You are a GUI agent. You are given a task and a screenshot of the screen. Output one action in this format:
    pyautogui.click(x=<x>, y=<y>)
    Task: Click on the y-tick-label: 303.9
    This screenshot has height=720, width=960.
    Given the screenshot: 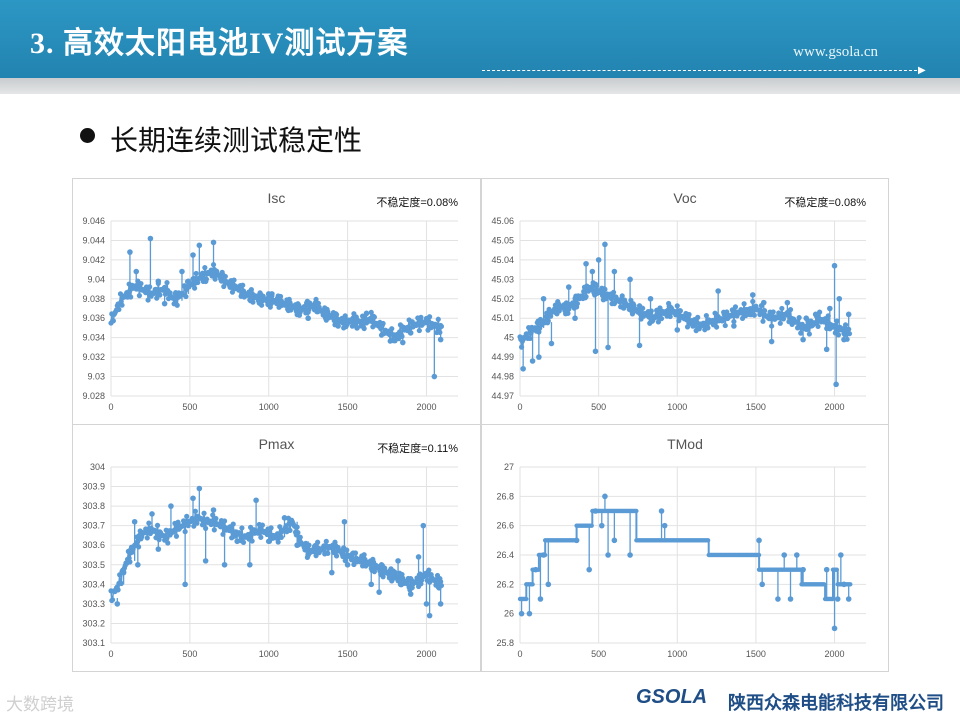 What is the action you would take?
    pyautogui.click(x=93, y=487)
    